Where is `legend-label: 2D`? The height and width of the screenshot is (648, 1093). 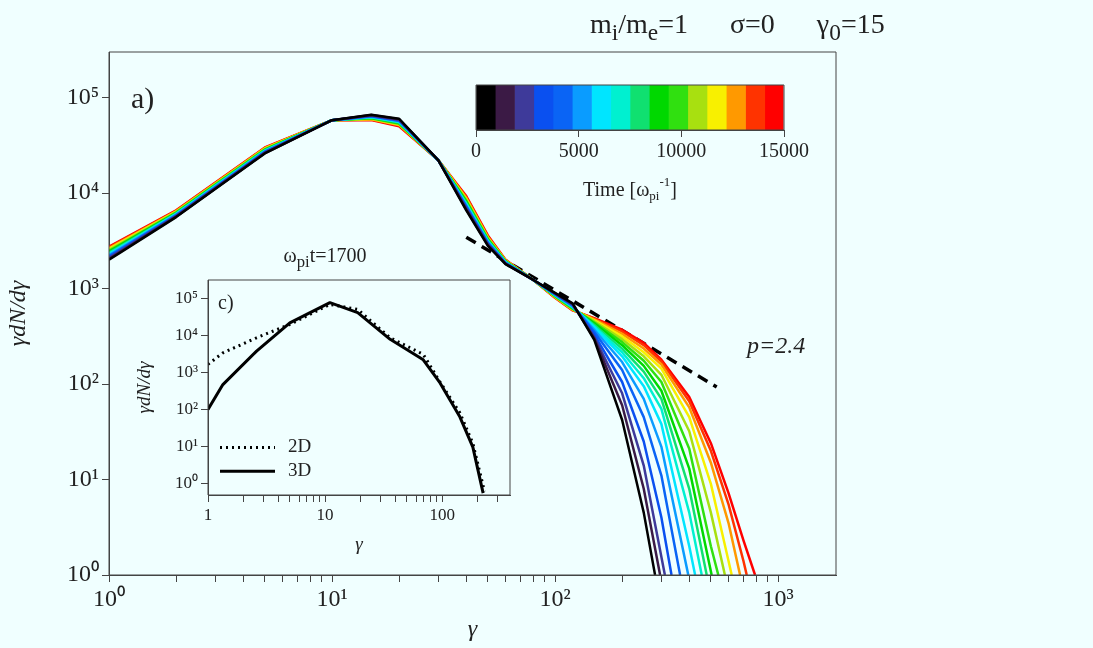
legend-label: 2D is located at coordinates (300, 446).